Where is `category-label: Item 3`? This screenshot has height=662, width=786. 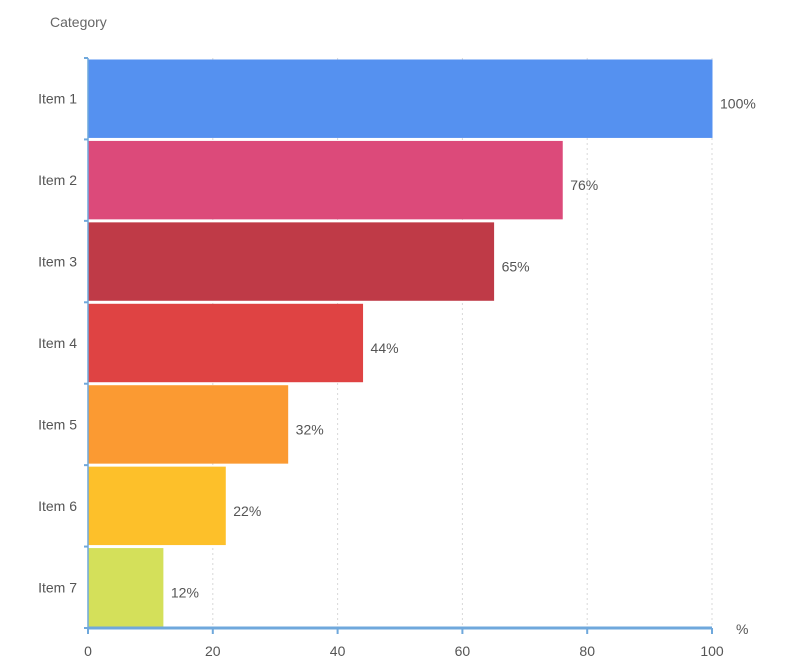
category-label: Item 3 is located at coordinates (57, 262).